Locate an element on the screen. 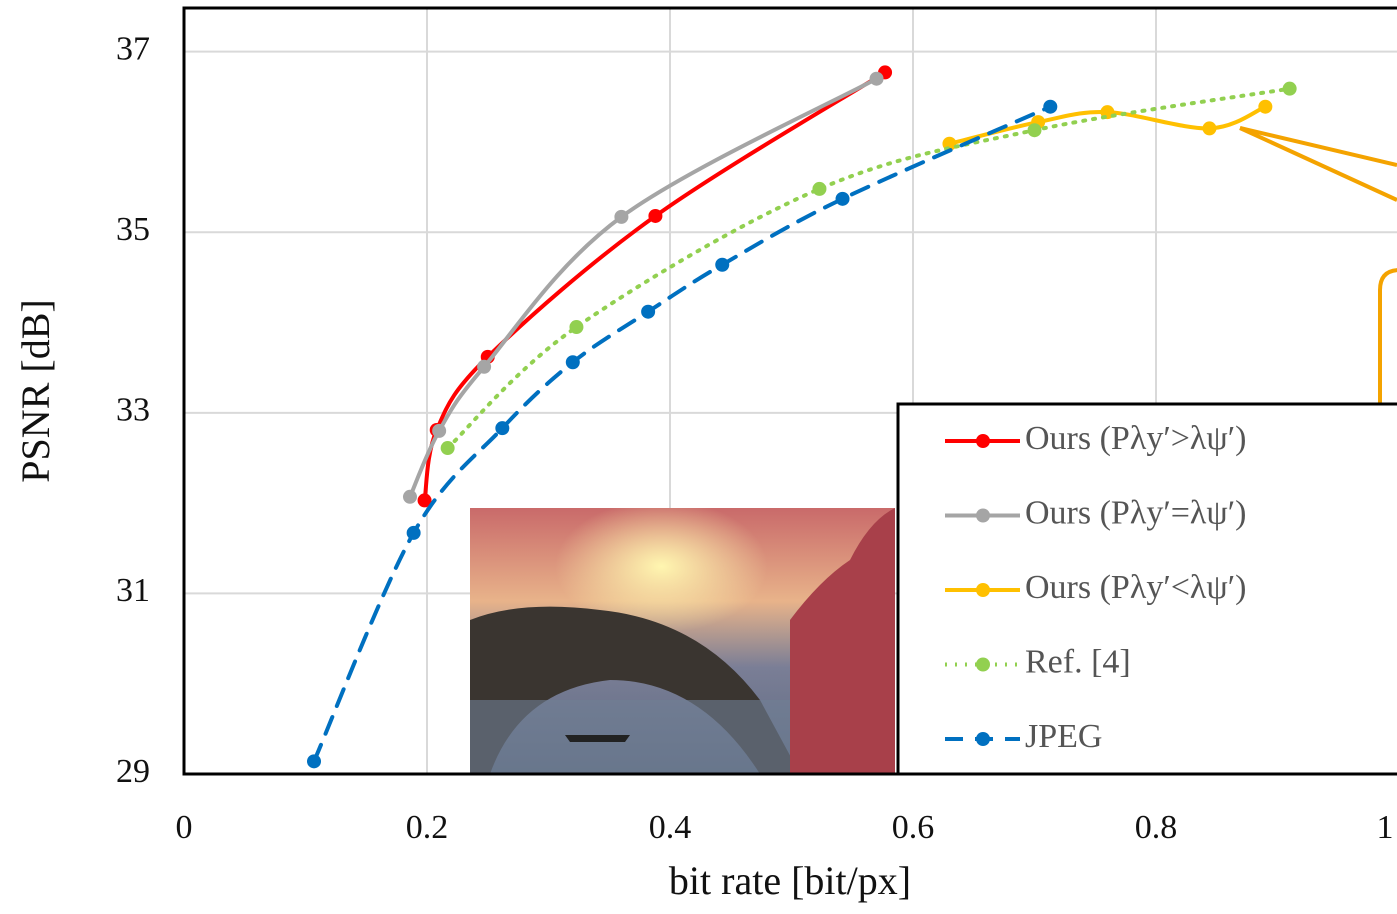 This screenshot has height=914, width=1397. legend-label: Ours (Pλy′>λψ′) is located at coordinates (1135, 438).